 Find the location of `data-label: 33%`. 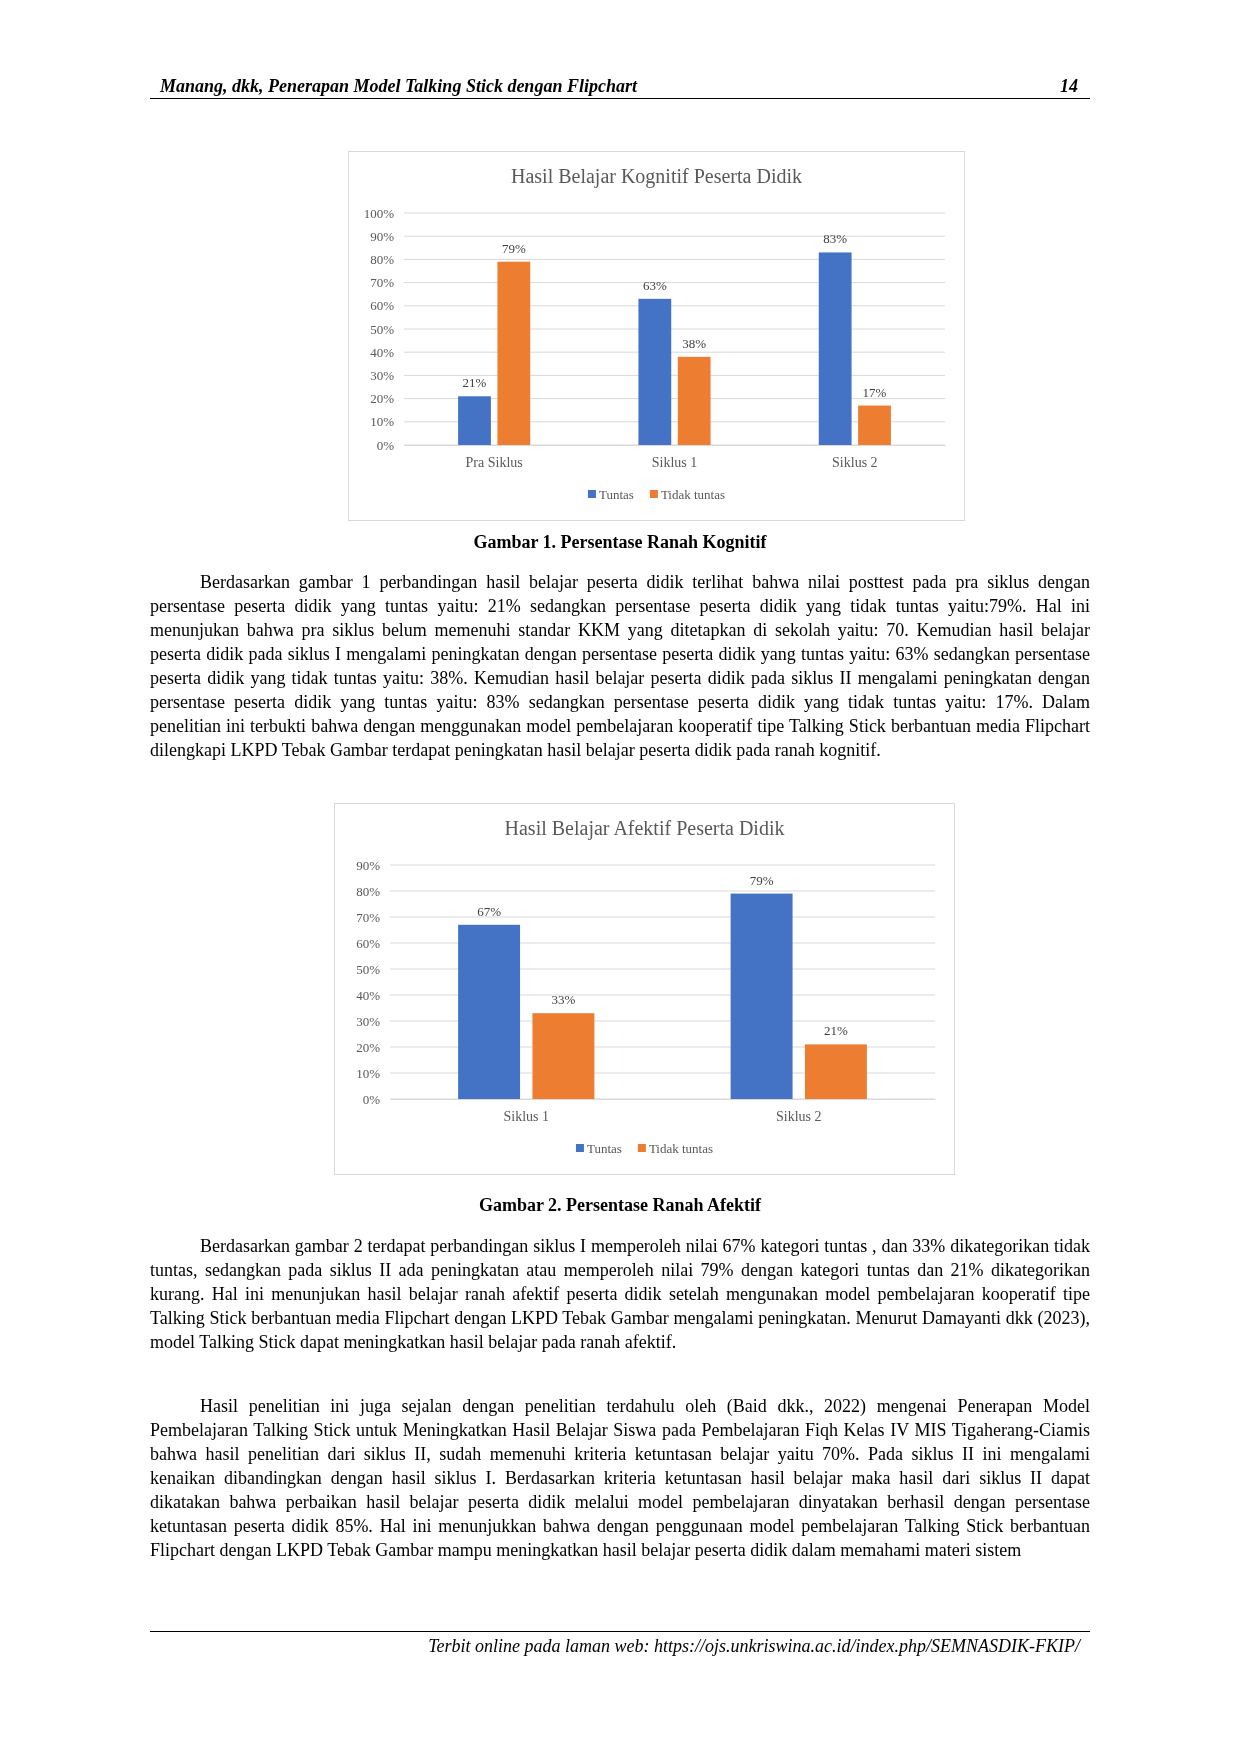

data-label: 33% is located at coordinates (563, 1000).